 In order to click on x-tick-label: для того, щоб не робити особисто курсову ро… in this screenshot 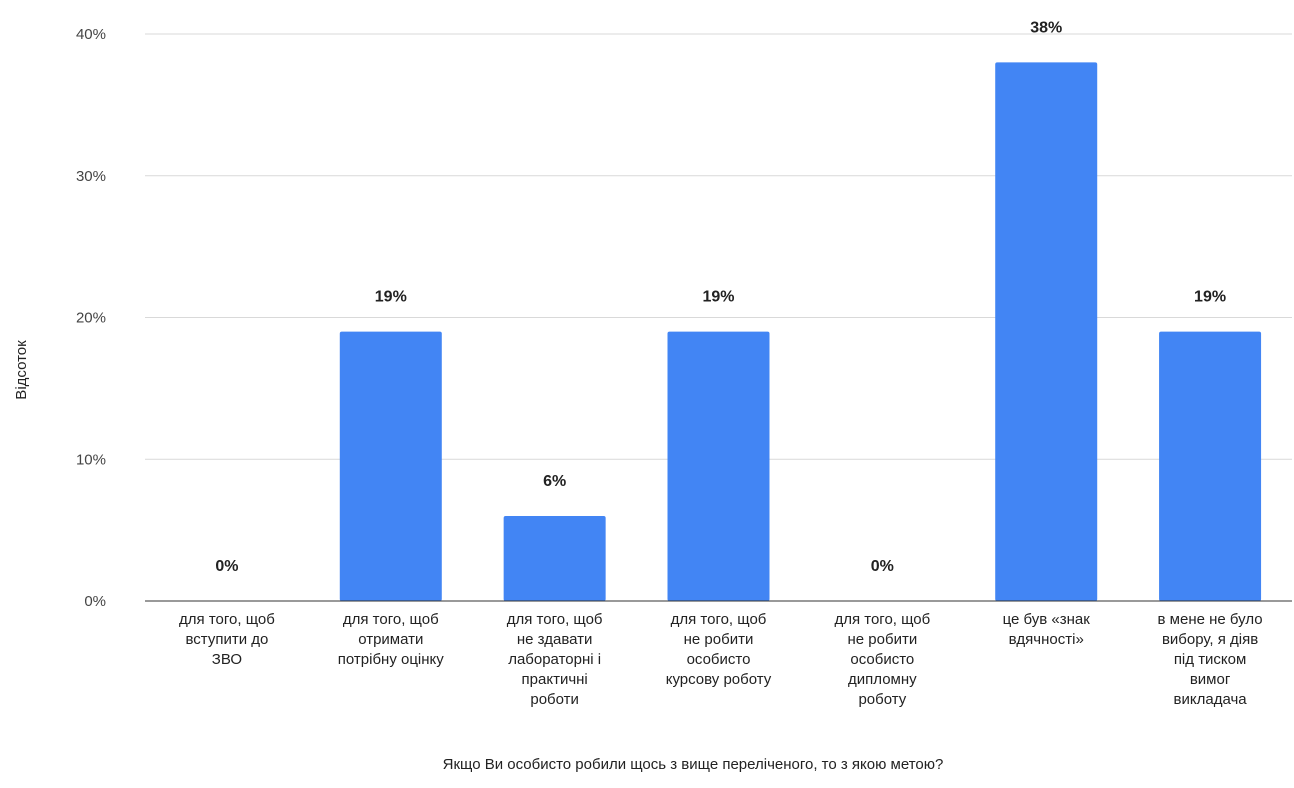, I will do `click(719, 649)`.